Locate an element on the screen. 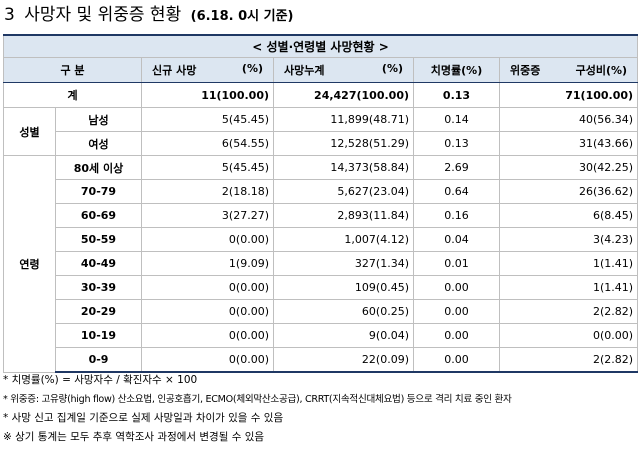 The image size is (643, 472). row-new-deaths: 1(9.09) is located at coordinates (207, 263).